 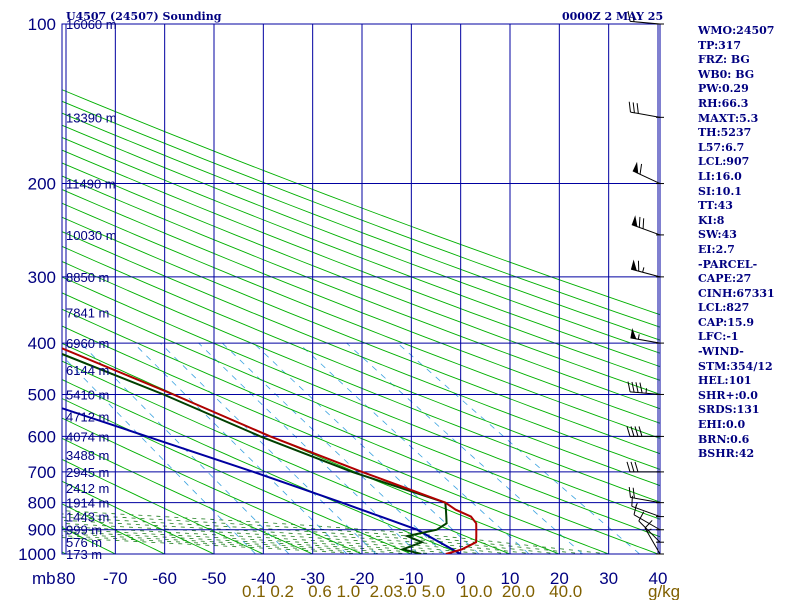 I want to click on parcel-path, so click(x=262, y=480).